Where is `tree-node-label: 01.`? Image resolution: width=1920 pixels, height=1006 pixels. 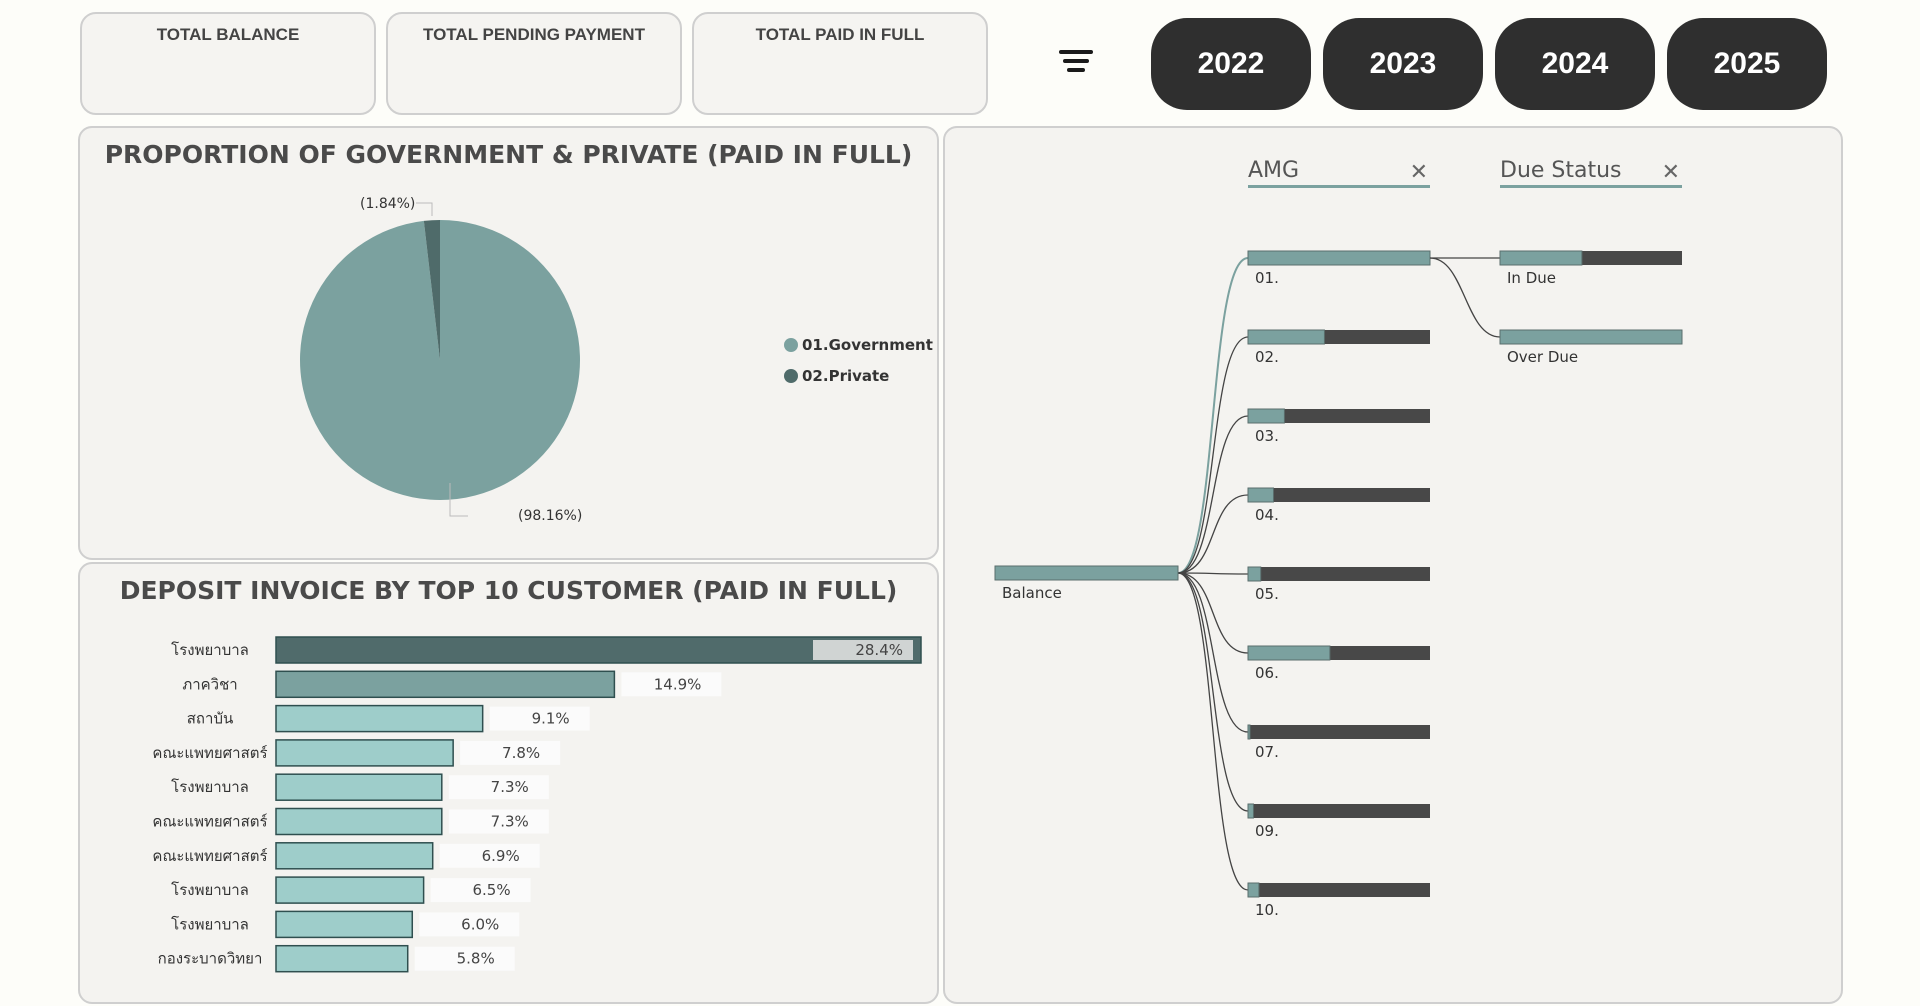 tree-node-label: 01. is located at coordinates (1267, 278).